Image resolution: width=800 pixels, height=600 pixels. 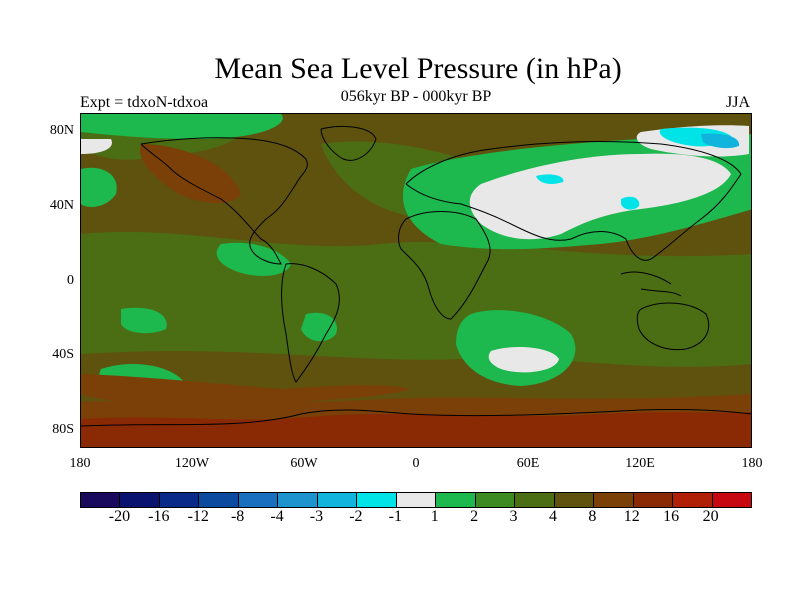 I want to click on colorbar-label: -3, so click(x=316, y=516).